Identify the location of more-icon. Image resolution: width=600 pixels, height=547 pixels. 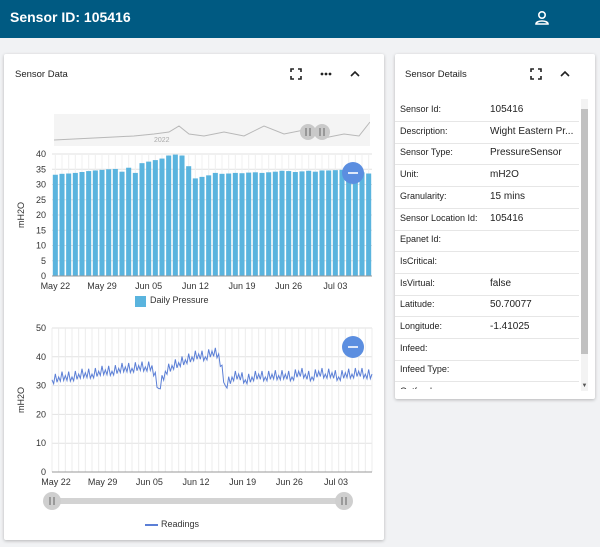
(326, 74).